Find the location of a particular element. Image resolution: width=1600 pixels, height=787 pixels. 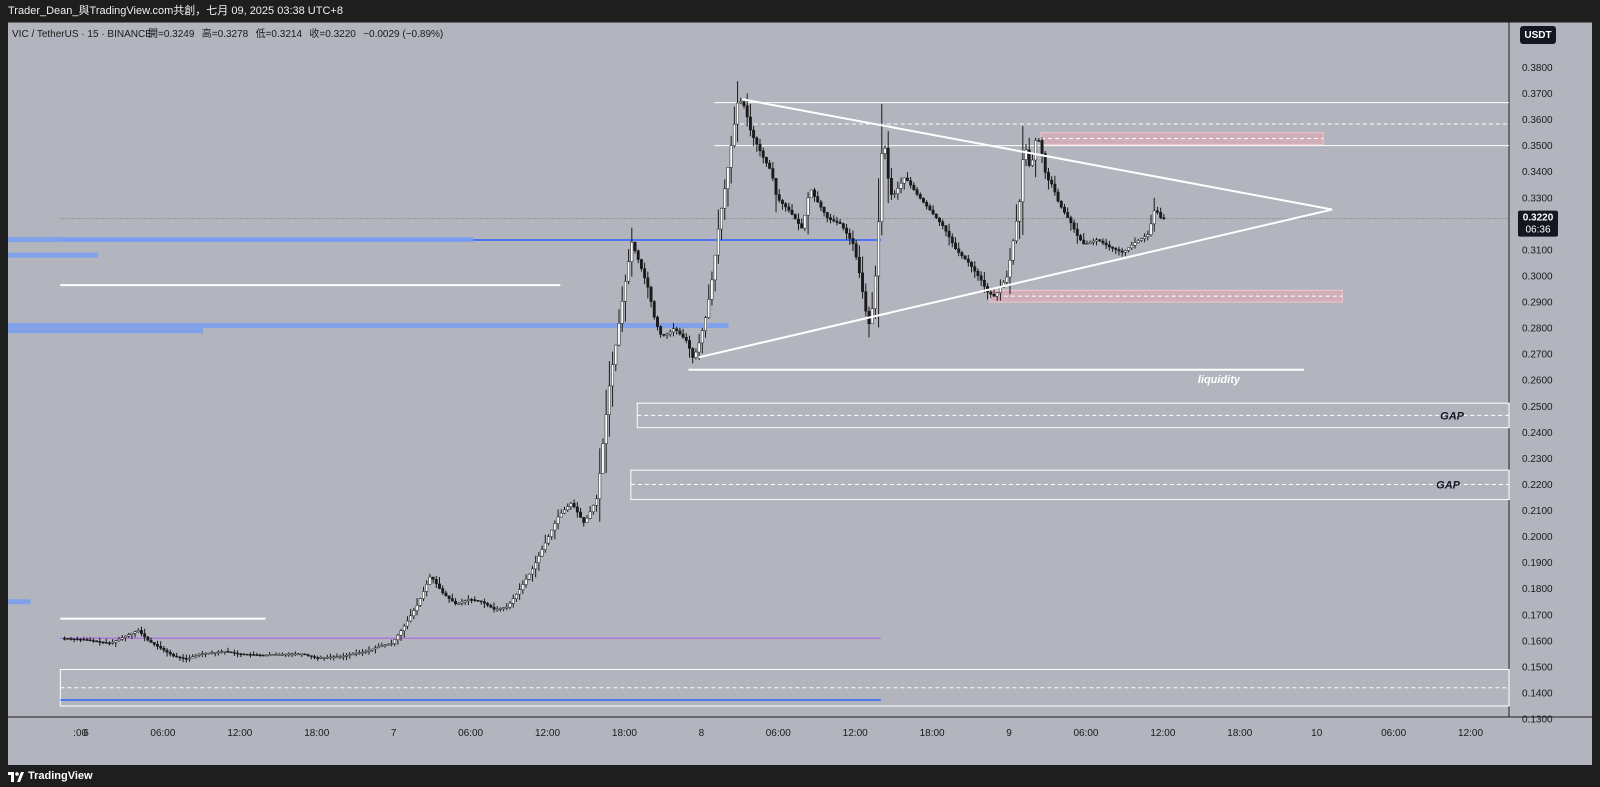

price-tick-3: 0.3500 is located at coordinates (1537, 146).